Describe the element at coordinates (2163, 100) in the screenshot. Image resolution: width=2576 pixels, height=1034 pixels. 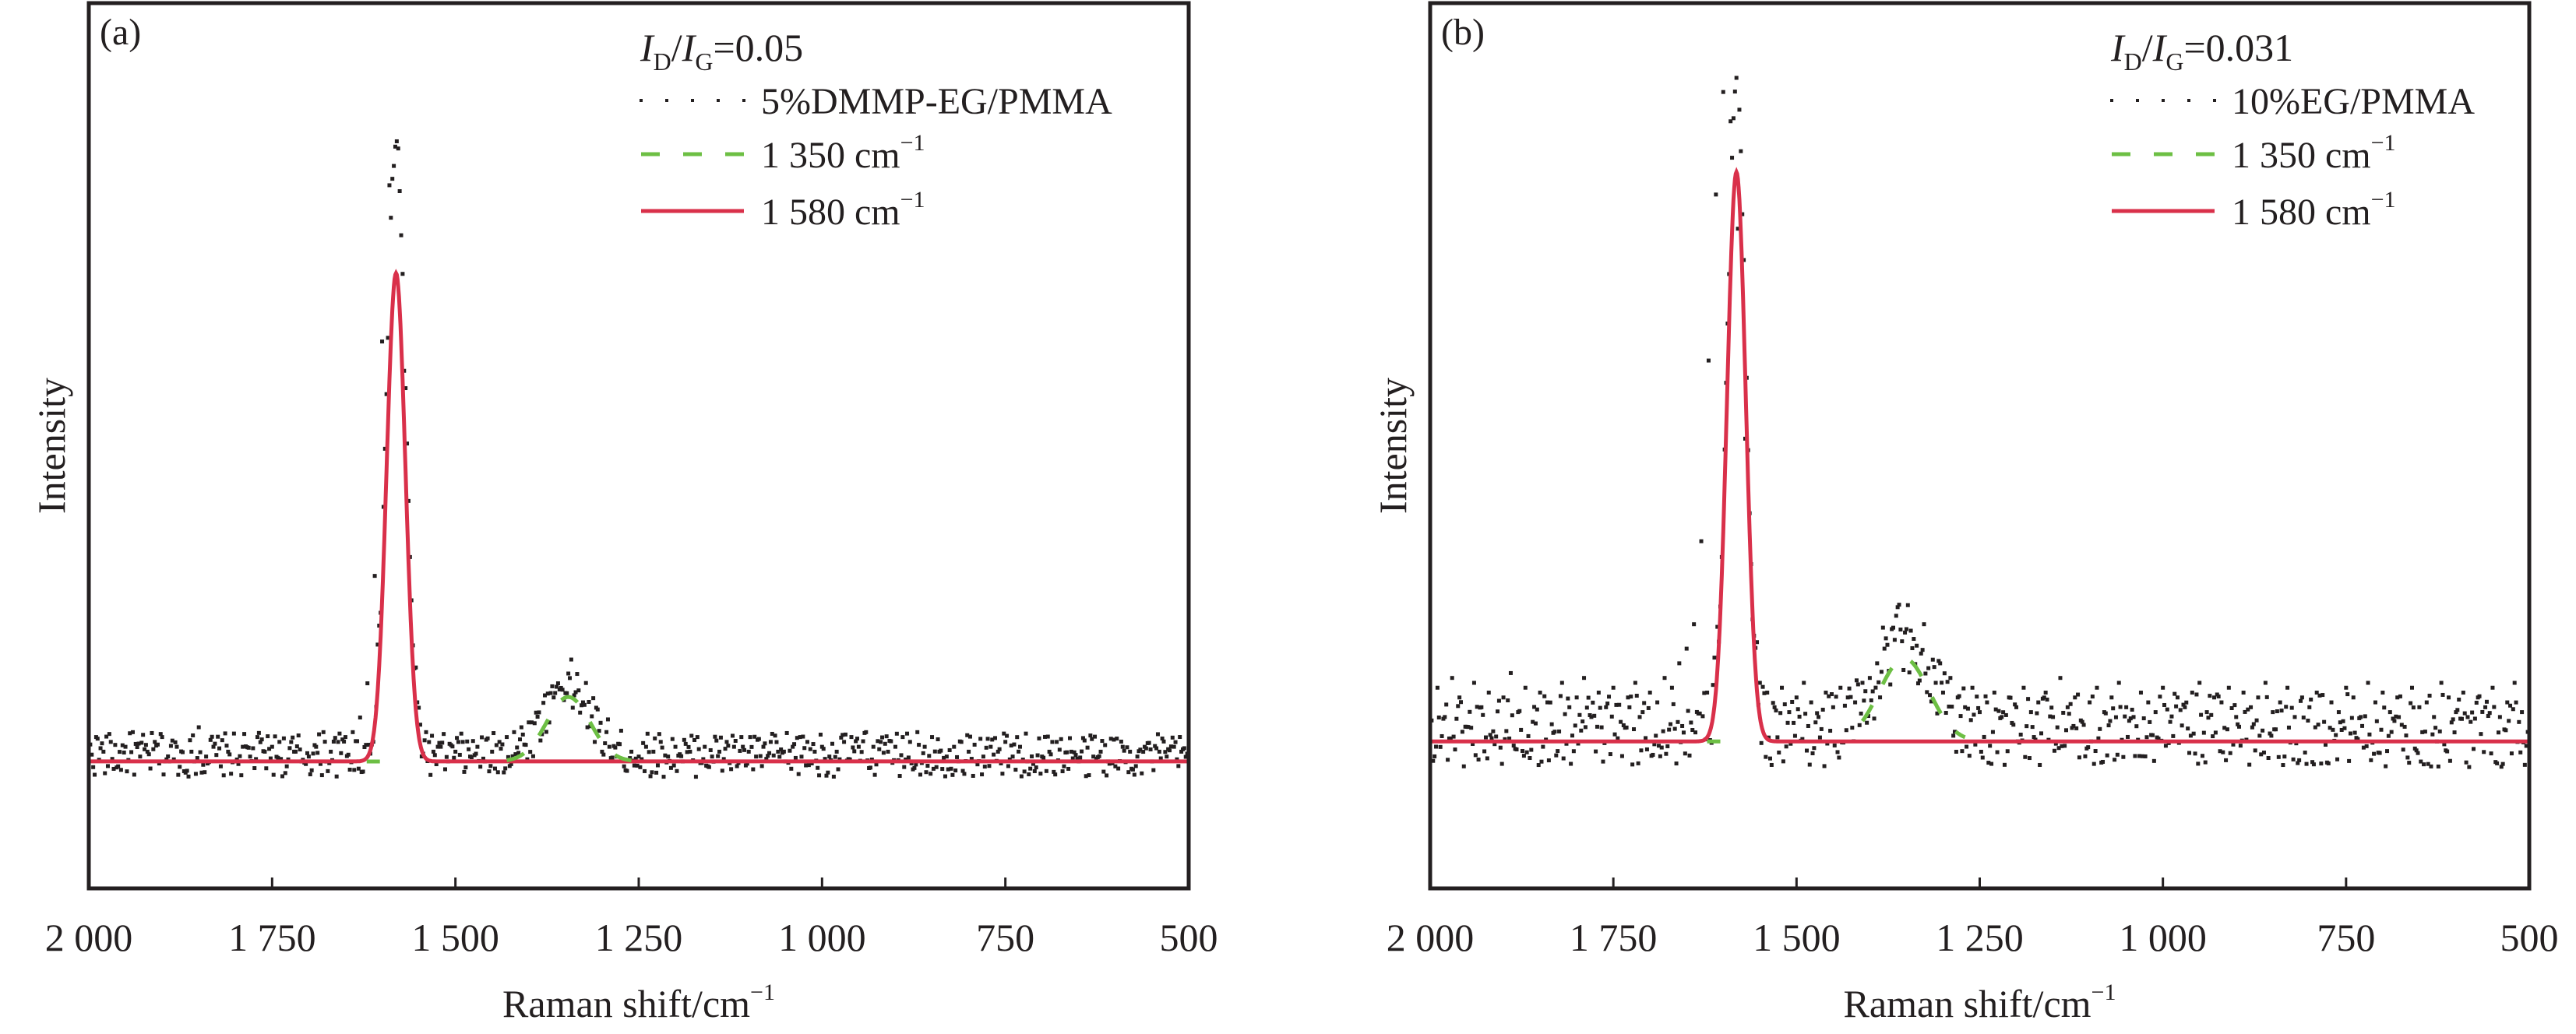
I see `legend-dotted-symbol` at that location.